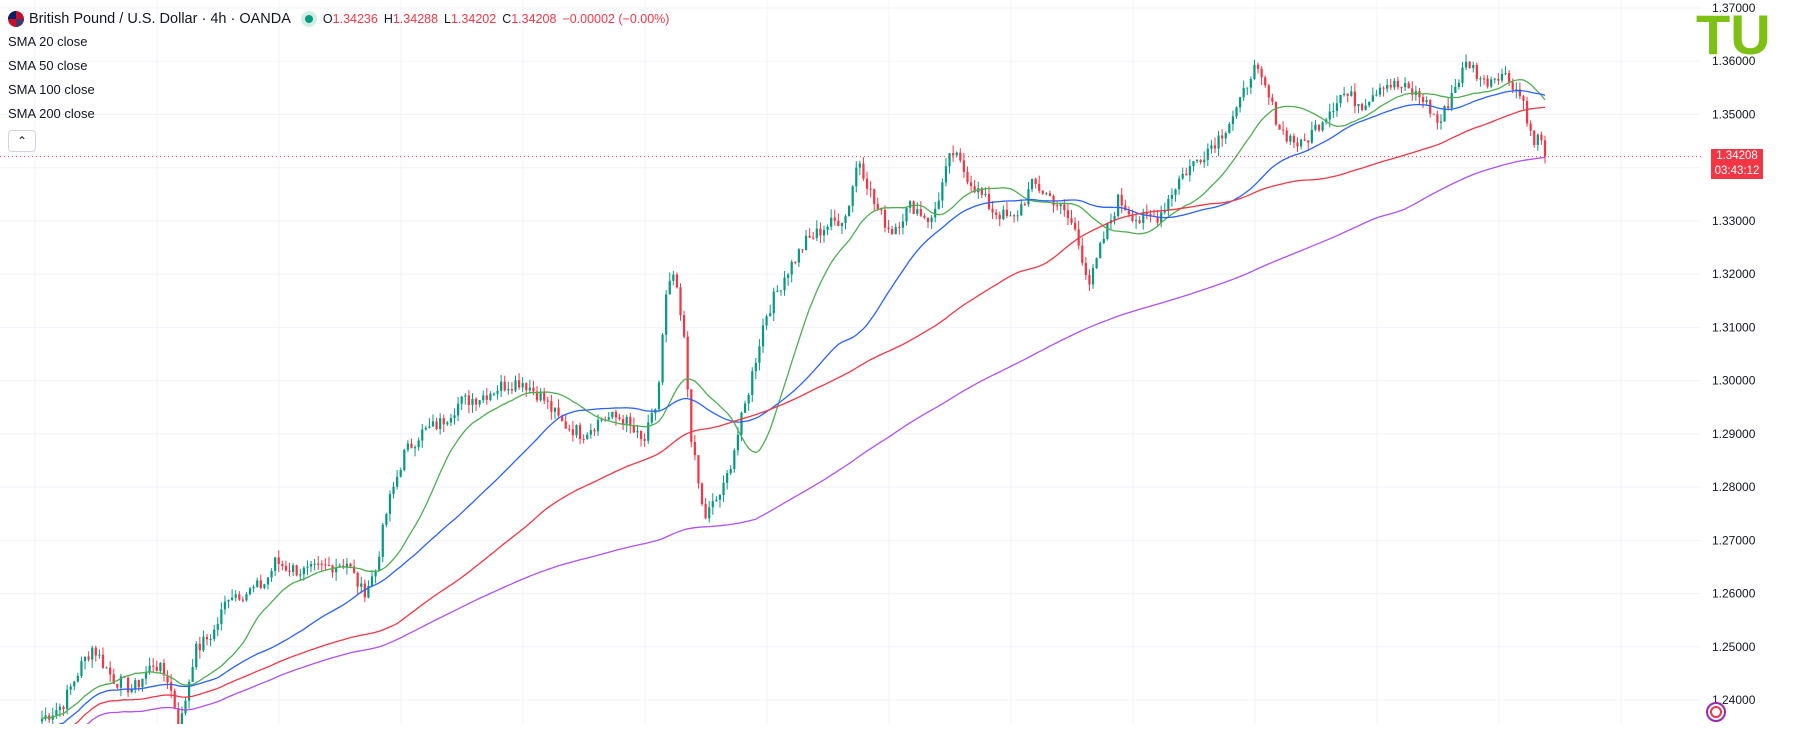 The width and height of the screenshot is (1794, 729). Describe the element at coordinates (160, 19) in the screenshot. I see `symbol-title: British Pound / U.S. Dollar · 4h · OANDA` at that location.